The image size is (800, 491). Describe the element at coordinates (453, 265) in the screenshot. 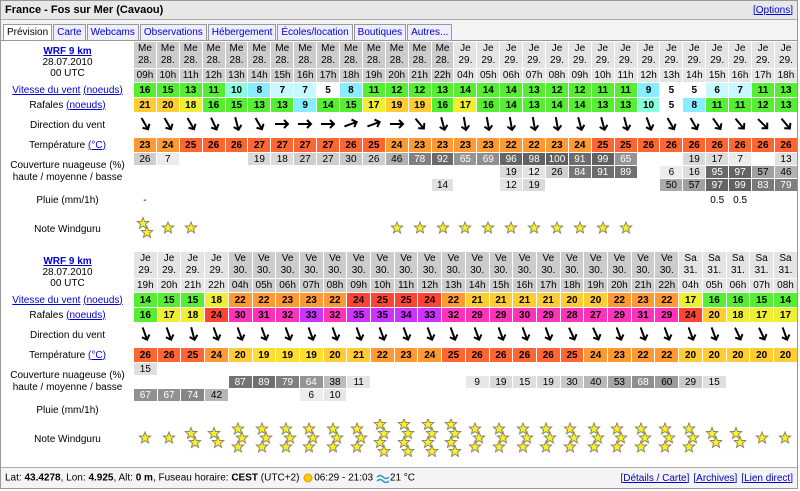

I see `day-cell: Ve 30.` at that location.